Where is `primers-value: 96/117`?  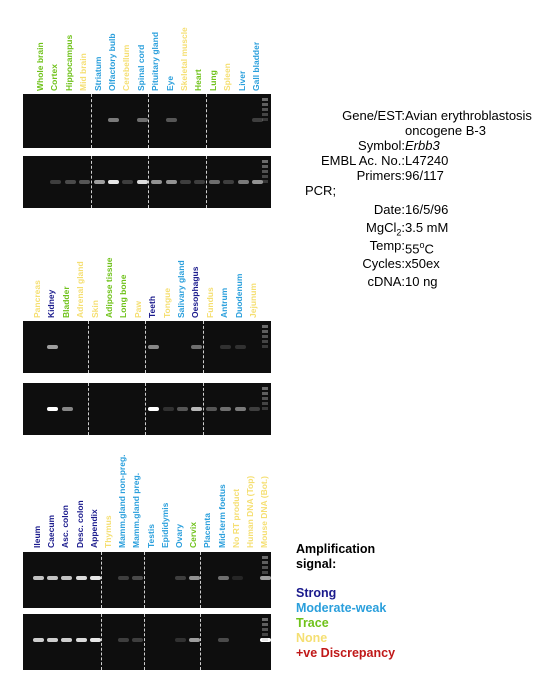
primers-value: 96/117 is located at coordinates (424, 175).